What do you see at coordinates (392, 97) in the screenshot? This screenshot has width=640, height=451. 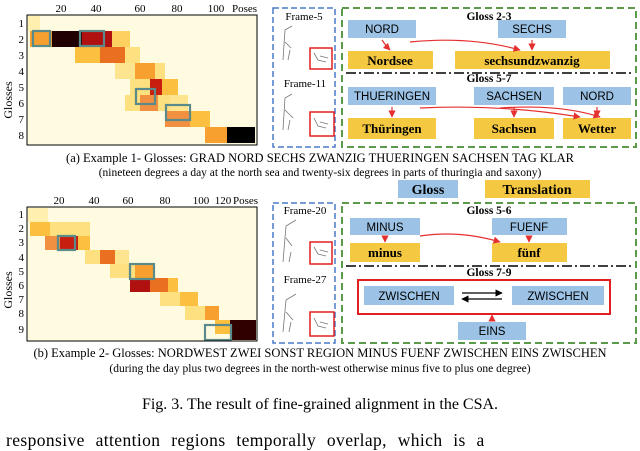 I see `gloss-label: THUERINGEN` at bounding box center [392, 97].